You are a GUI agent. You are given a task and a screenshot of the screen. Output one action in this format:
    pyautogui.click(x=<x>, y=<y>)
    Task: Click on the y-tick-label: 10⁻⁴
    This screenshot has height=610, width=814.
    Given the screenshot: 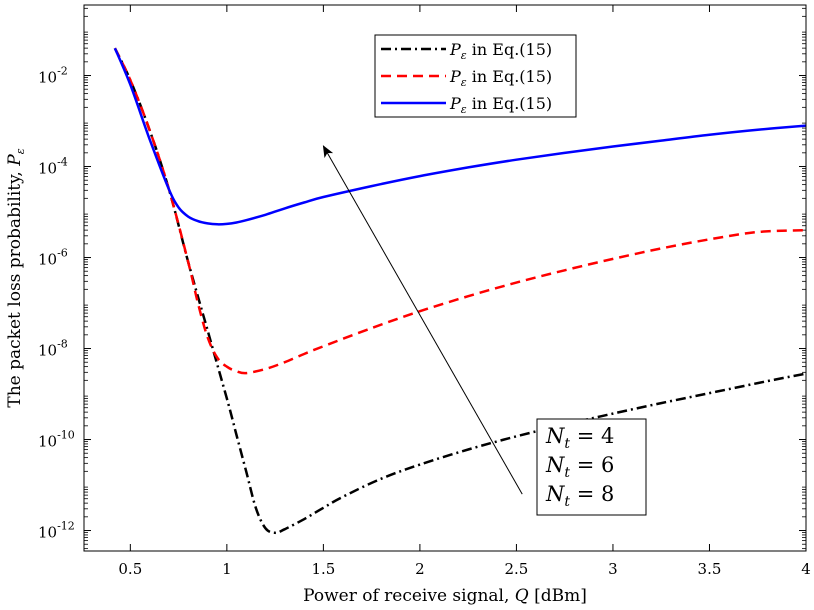 What is the action you would take?
    pyautogui.click(x=53, y=167)
    